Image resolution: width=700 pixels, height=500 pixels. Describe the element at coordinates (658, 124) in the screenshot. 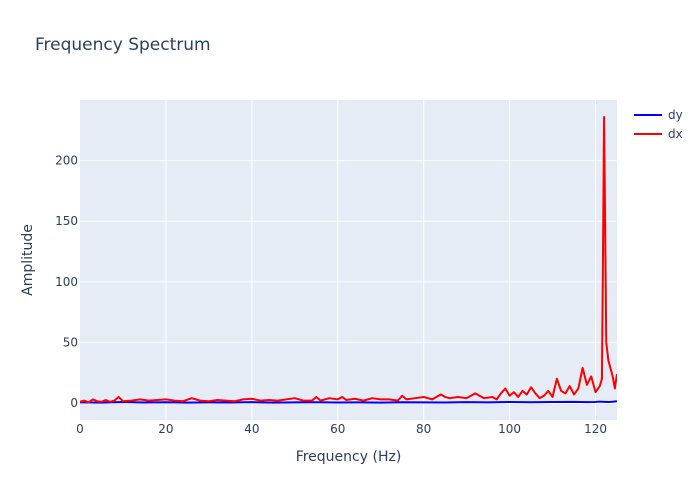

I see `legend: dy dx` at that location.